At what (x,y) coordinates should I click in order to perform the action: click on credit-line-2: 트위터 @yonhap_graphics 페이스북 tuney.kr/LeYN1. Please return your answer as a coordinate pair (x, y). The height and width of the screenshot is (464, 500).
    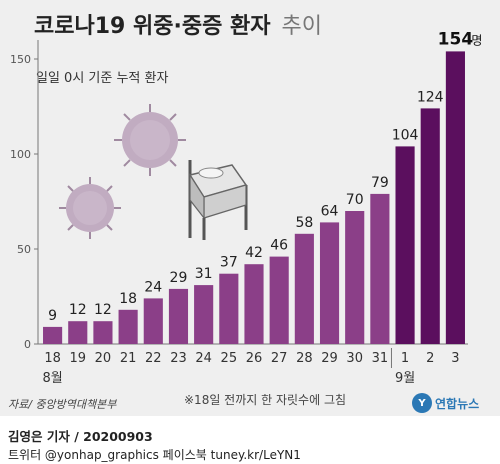
    Looking at the image, I should click on (154, 455).